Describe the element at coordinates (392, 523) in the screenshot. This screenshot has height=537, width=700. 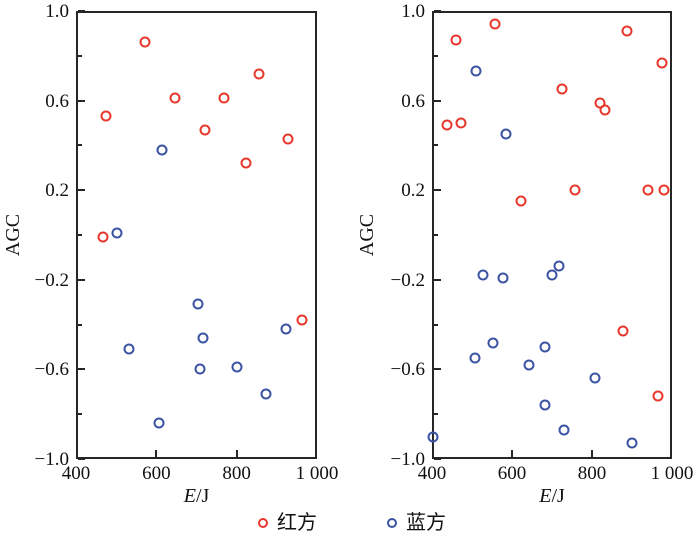
I see `blue-circle-marker-icon` at that location.